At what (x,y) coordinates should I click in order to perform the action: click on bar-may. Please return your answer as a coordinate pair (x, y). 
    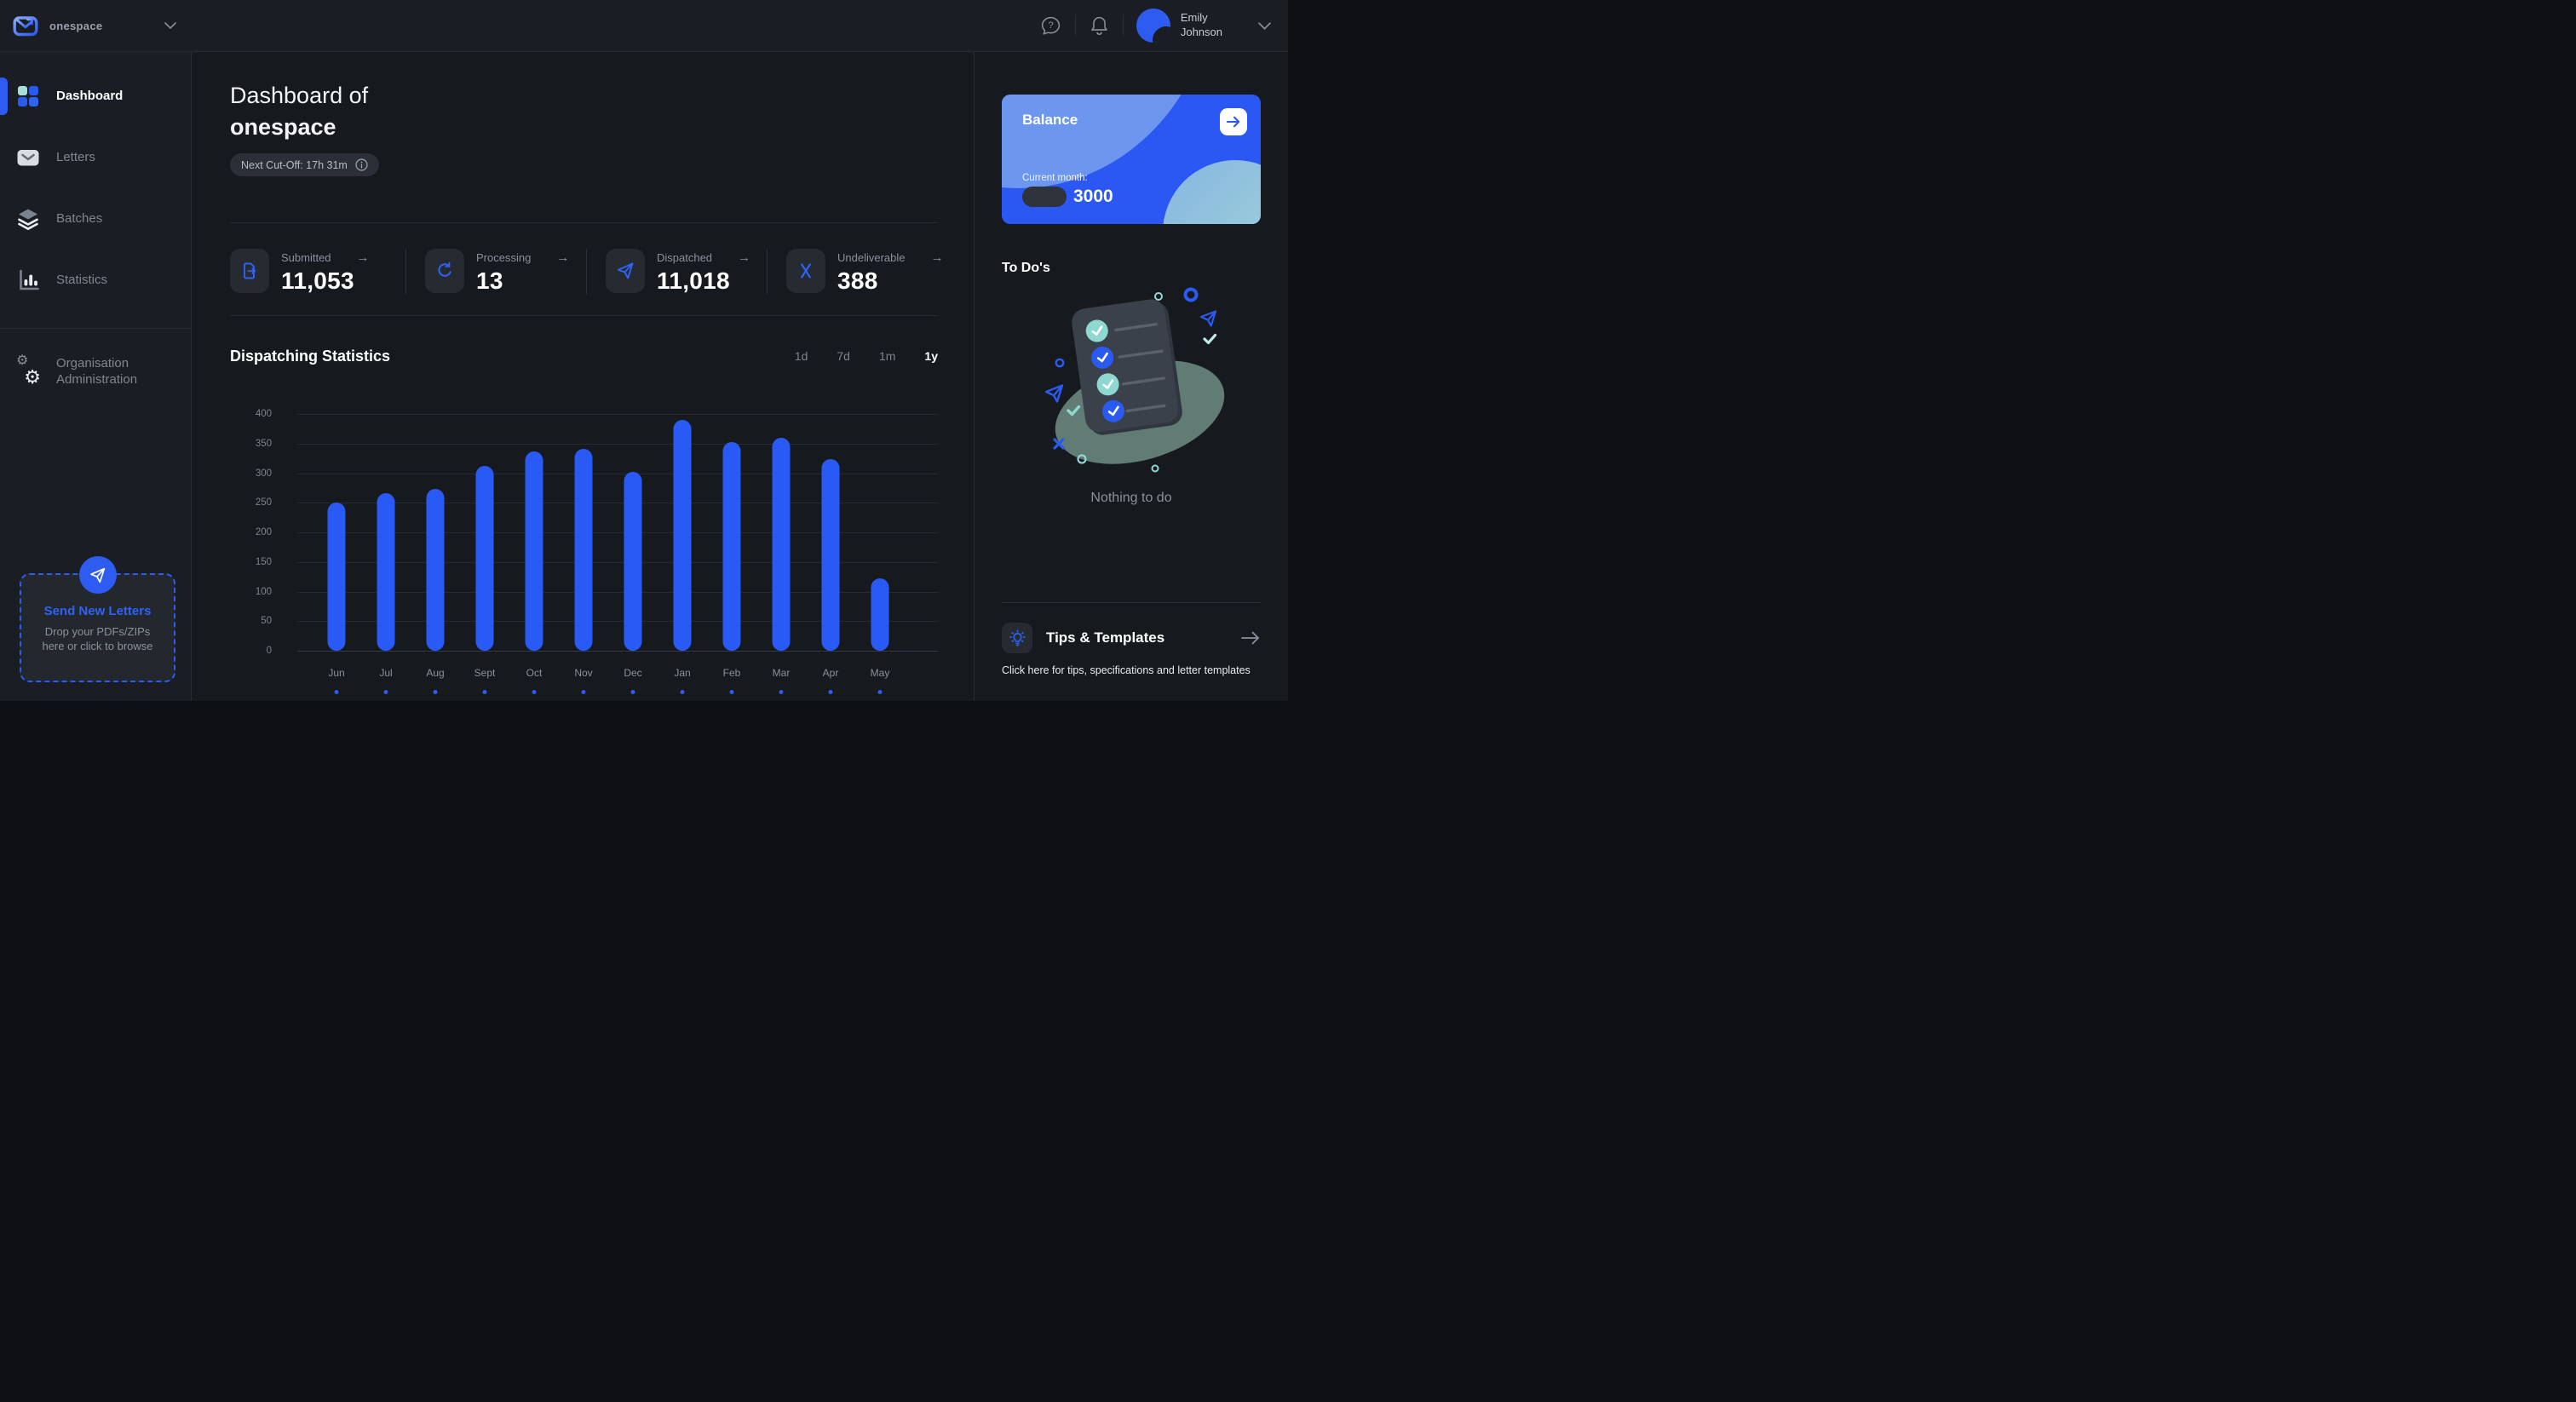
    Looking at the image, I should click on (880, 614).